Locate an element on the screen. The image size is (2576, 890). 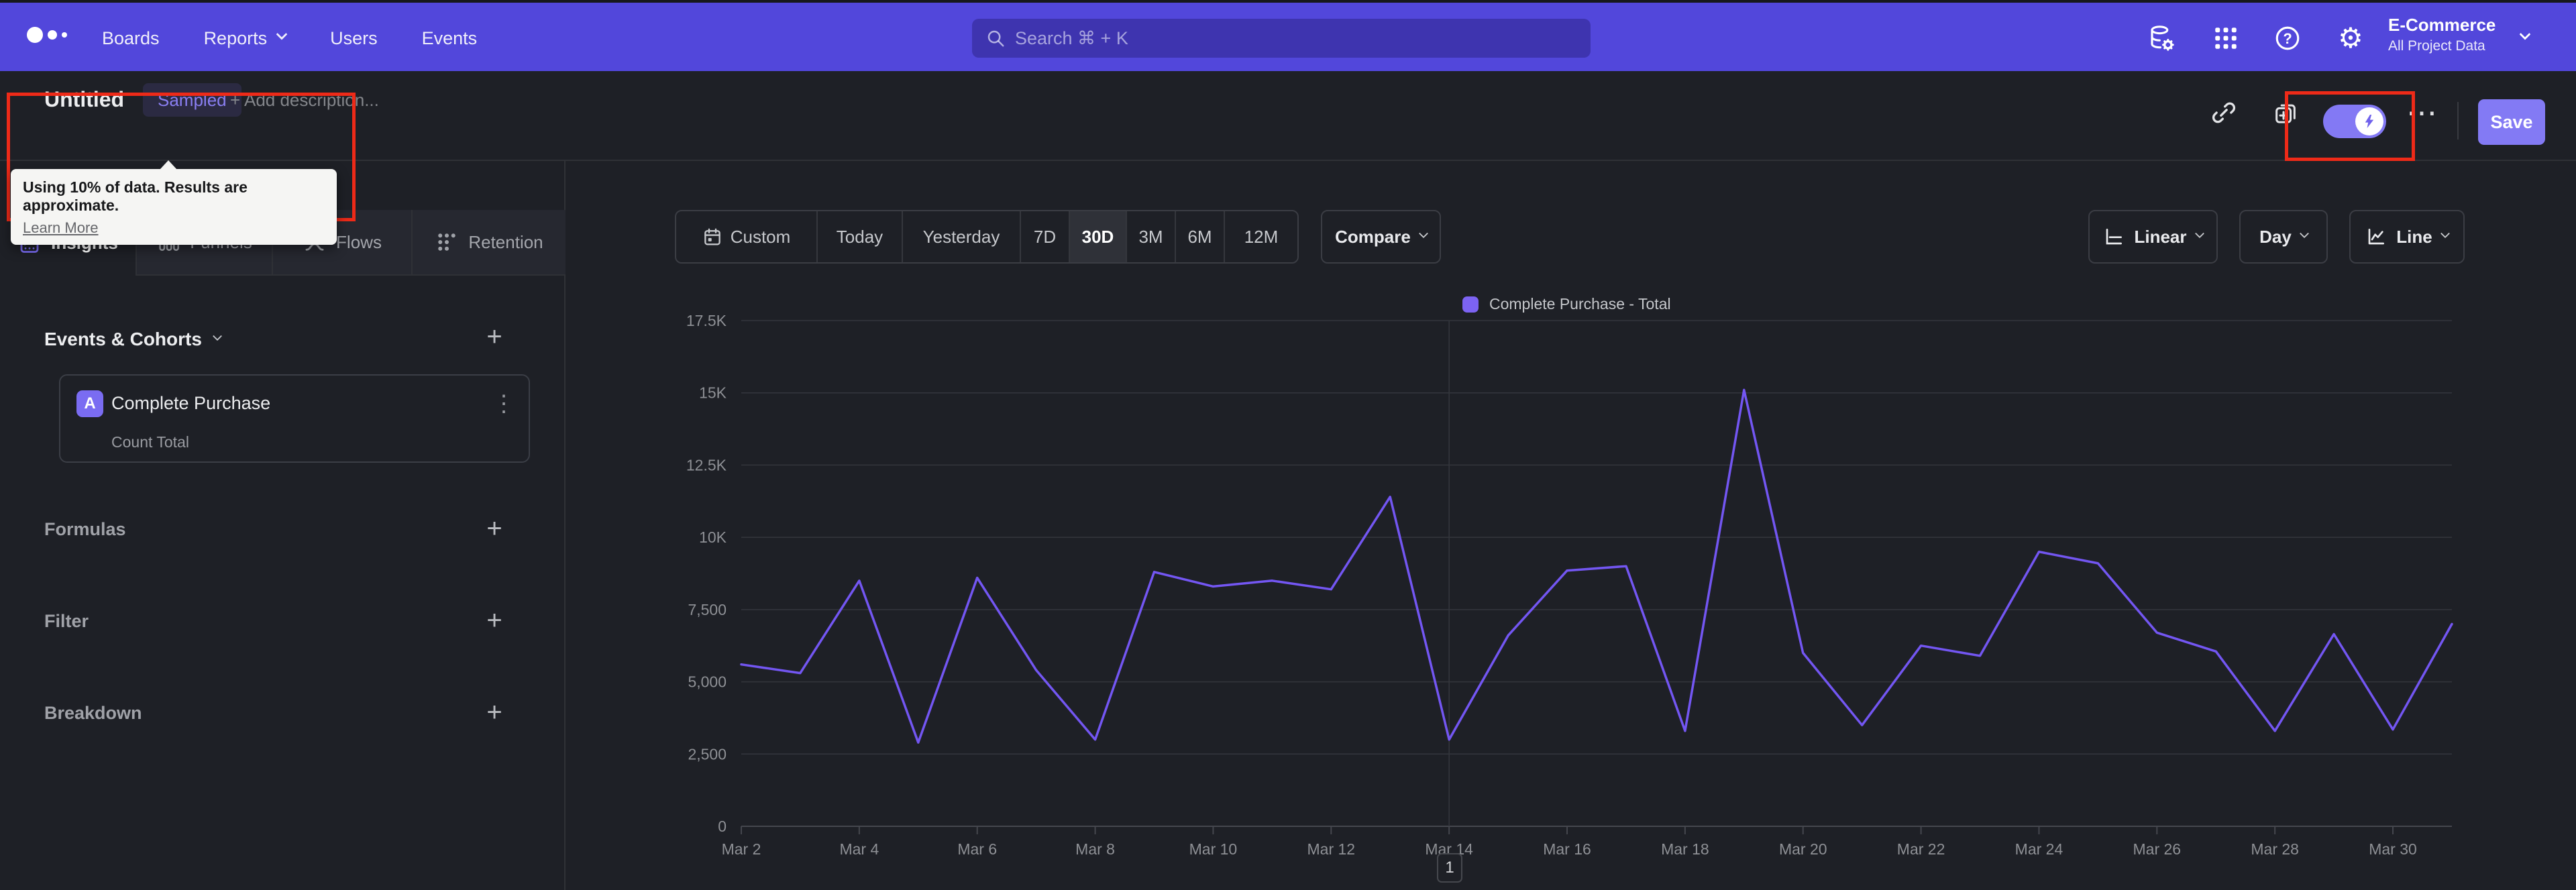
pagination-page-button: 1 is located at coordinates (1449, 868).